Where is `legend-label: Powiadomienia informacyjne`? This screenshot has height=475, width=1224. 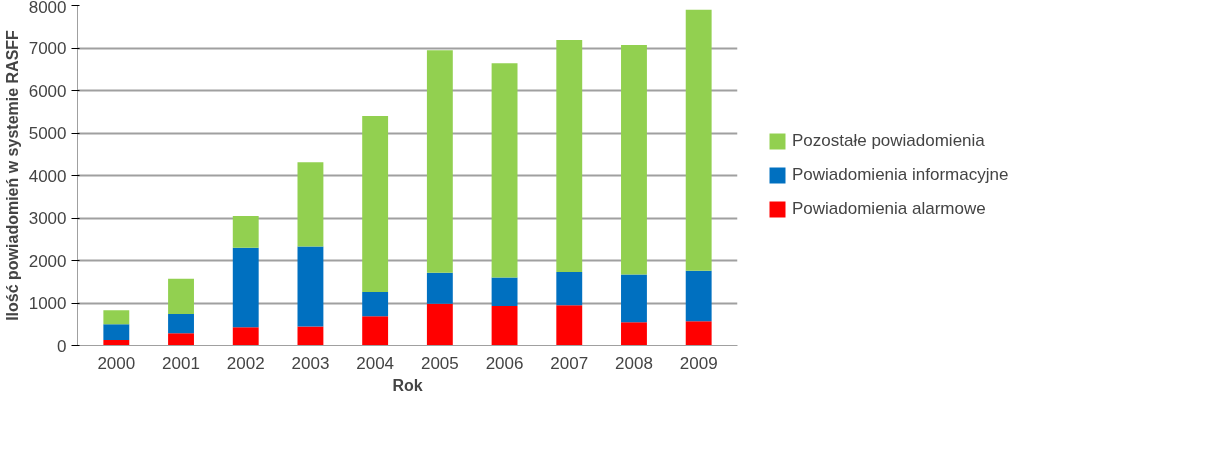
legend-label: Powiadomienia informacyjne is located at coordinates (900, 175).